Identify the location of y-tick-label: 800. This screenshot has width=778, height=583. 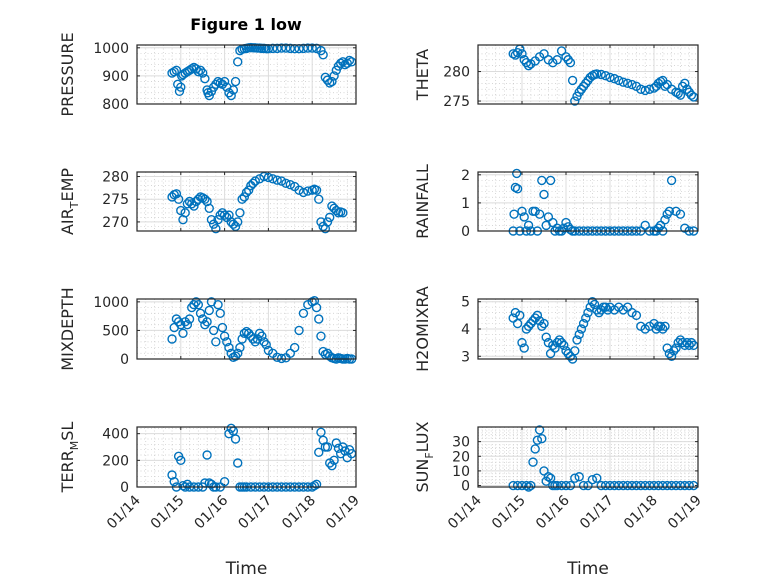
(115, 105).